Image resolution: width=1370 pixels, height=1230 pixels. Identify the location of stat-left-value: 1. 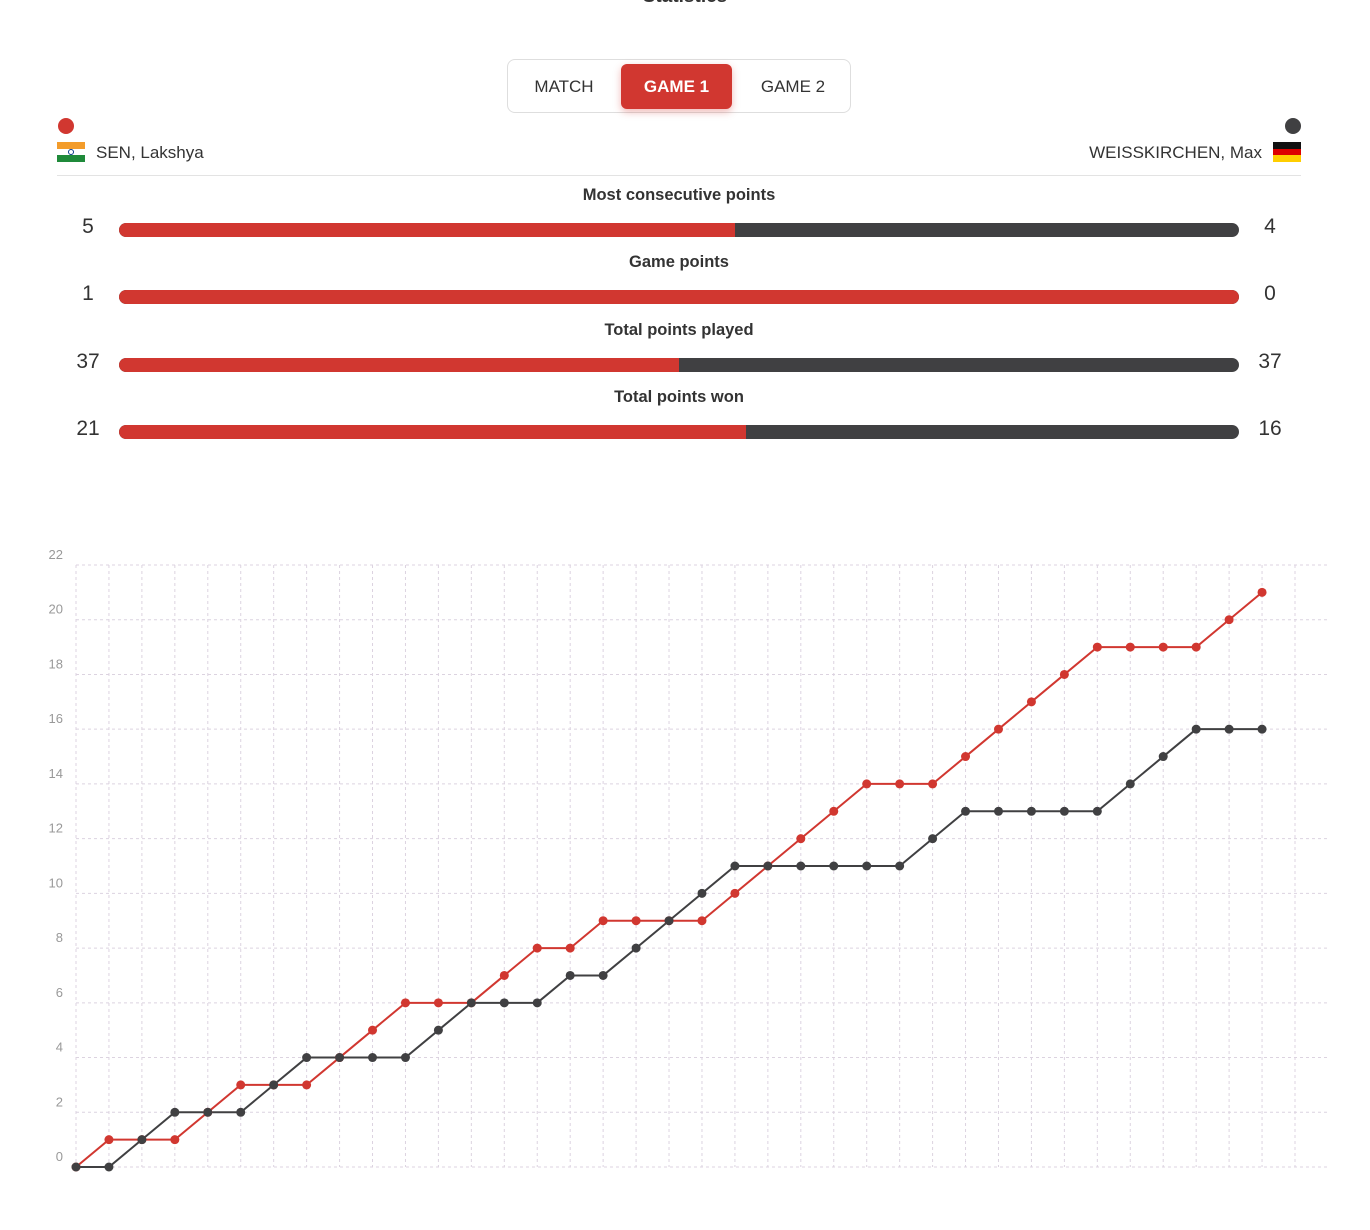
(88, 293).